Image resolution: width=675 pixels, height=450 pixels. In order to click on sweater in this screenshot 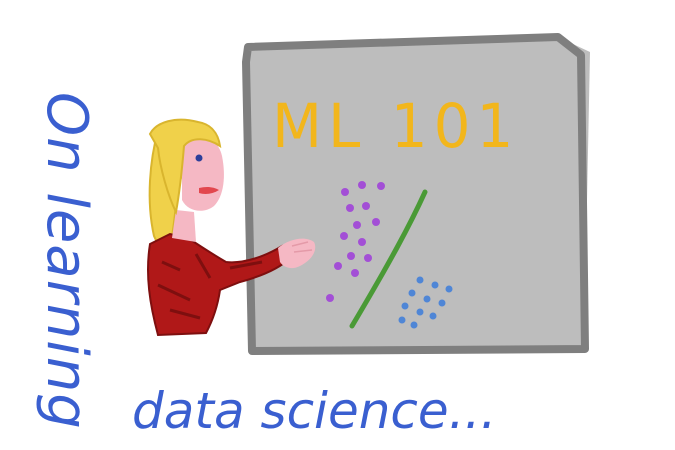, I will do `click(219, 284)`.